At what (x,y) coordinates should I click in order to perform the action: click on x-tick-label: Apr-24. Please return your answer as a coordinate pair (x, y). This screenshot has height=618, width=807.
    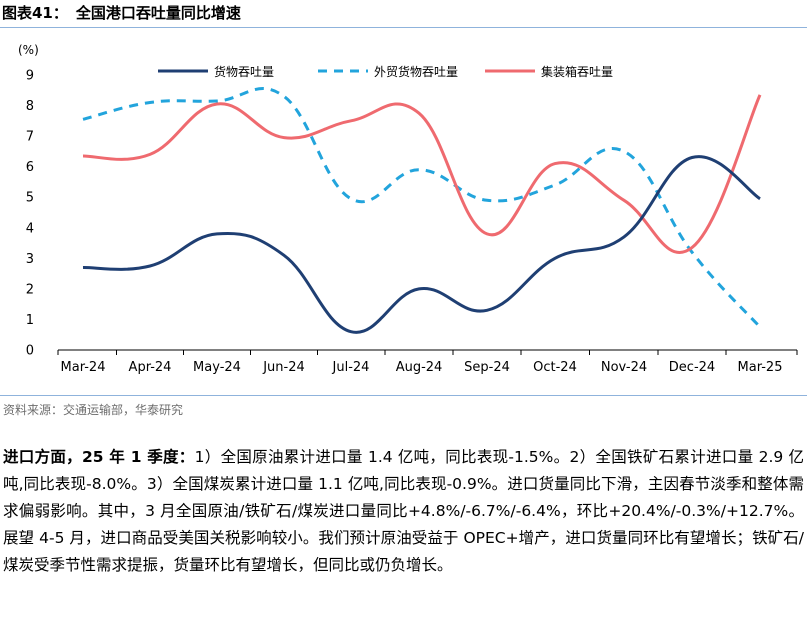
    Looking at the image, I should click on (150, 367).